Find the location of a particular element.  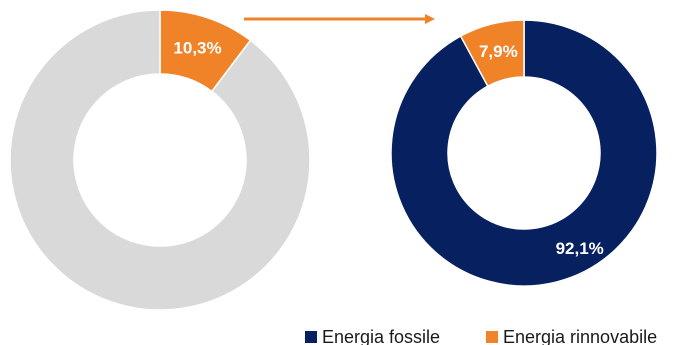

legend-label-renewable: Energia rinnovabile is located at coordinates (580, 336).